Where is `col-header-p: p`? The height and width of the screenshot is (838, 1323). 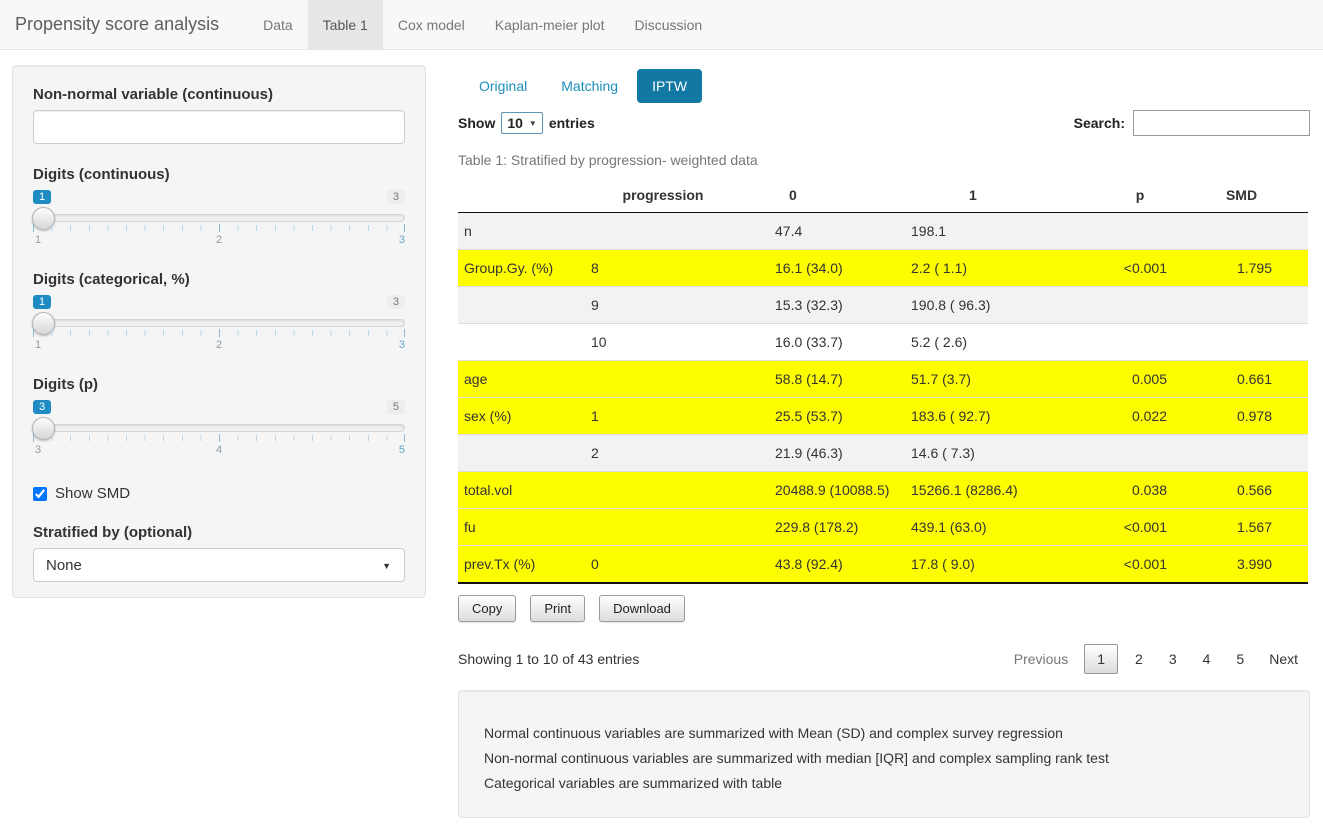 col-header-p: p is located at coordinates (1140, 195).